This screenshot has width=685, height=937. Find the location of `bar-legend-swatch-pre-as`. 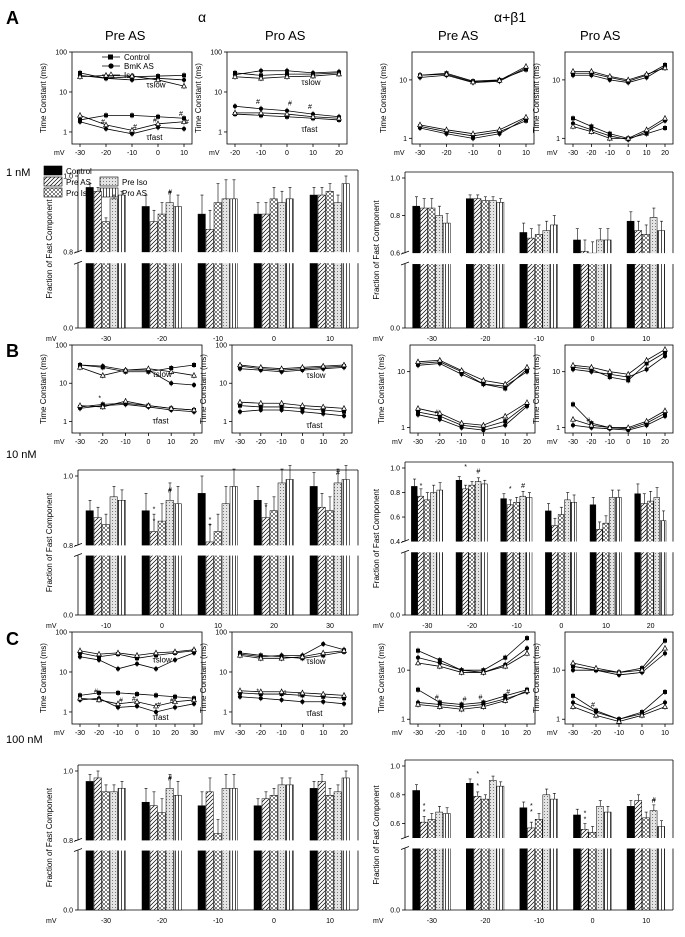

bar-legend-swatch-pre-as is located at coordinates (53, 181).